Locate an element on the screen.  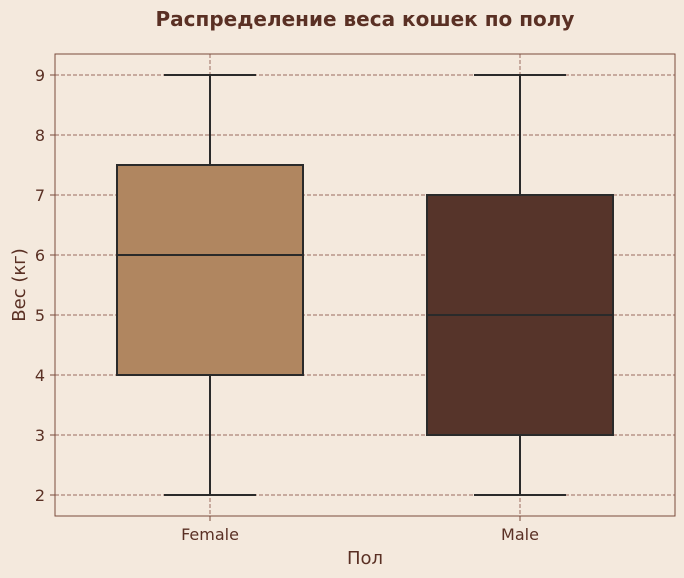
y-axis-ticks: 2 3 4 5 6 7 8 9 is located at coordinates (45, 285).